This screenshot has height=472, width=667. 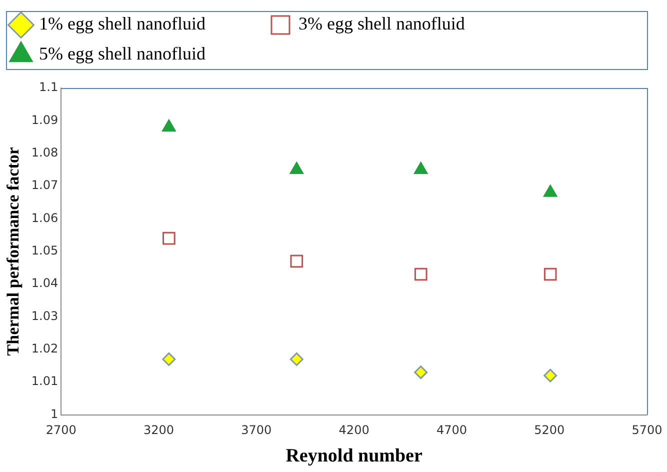 I want to click on y-axis-title: Thermal performance factor, so click(x=13, y=251).